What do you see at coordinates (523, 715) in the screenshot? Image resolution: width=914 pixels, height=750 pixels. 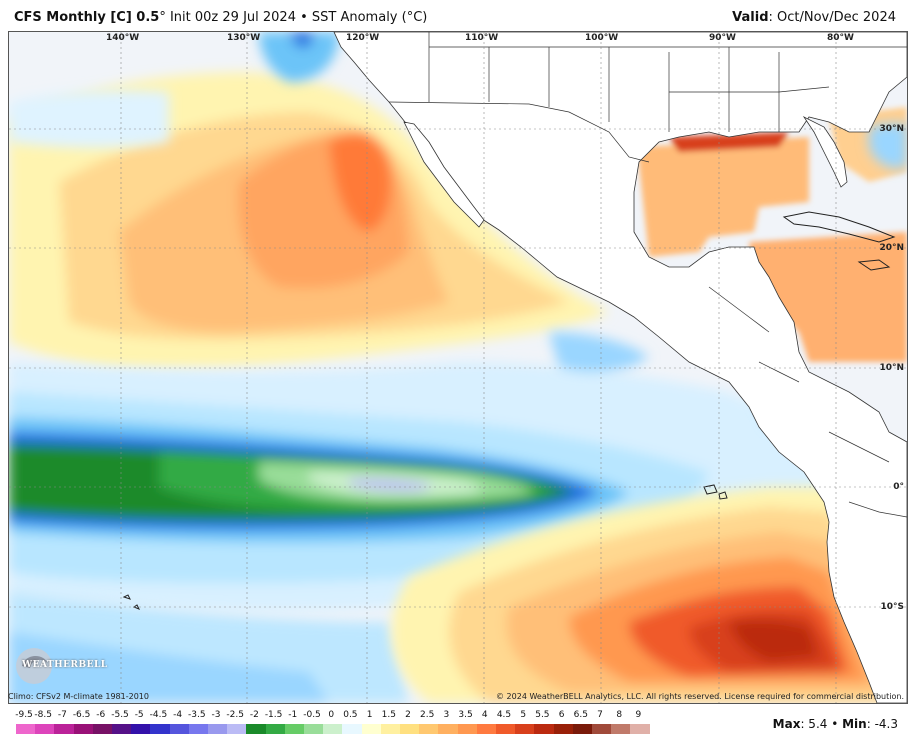 I see `colorbar-label: 5` at bounding box center [523, 715].